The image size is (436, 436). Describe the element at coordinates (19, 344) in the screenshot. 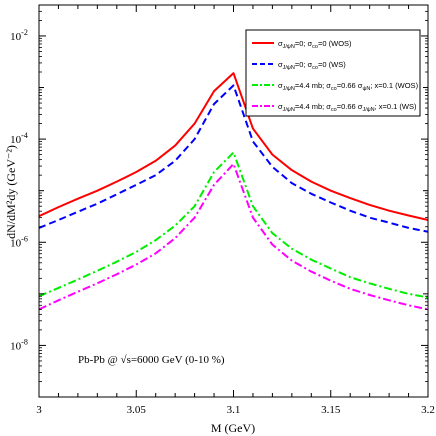

I see `y-tick-label: 10⁻⁸` at that location.